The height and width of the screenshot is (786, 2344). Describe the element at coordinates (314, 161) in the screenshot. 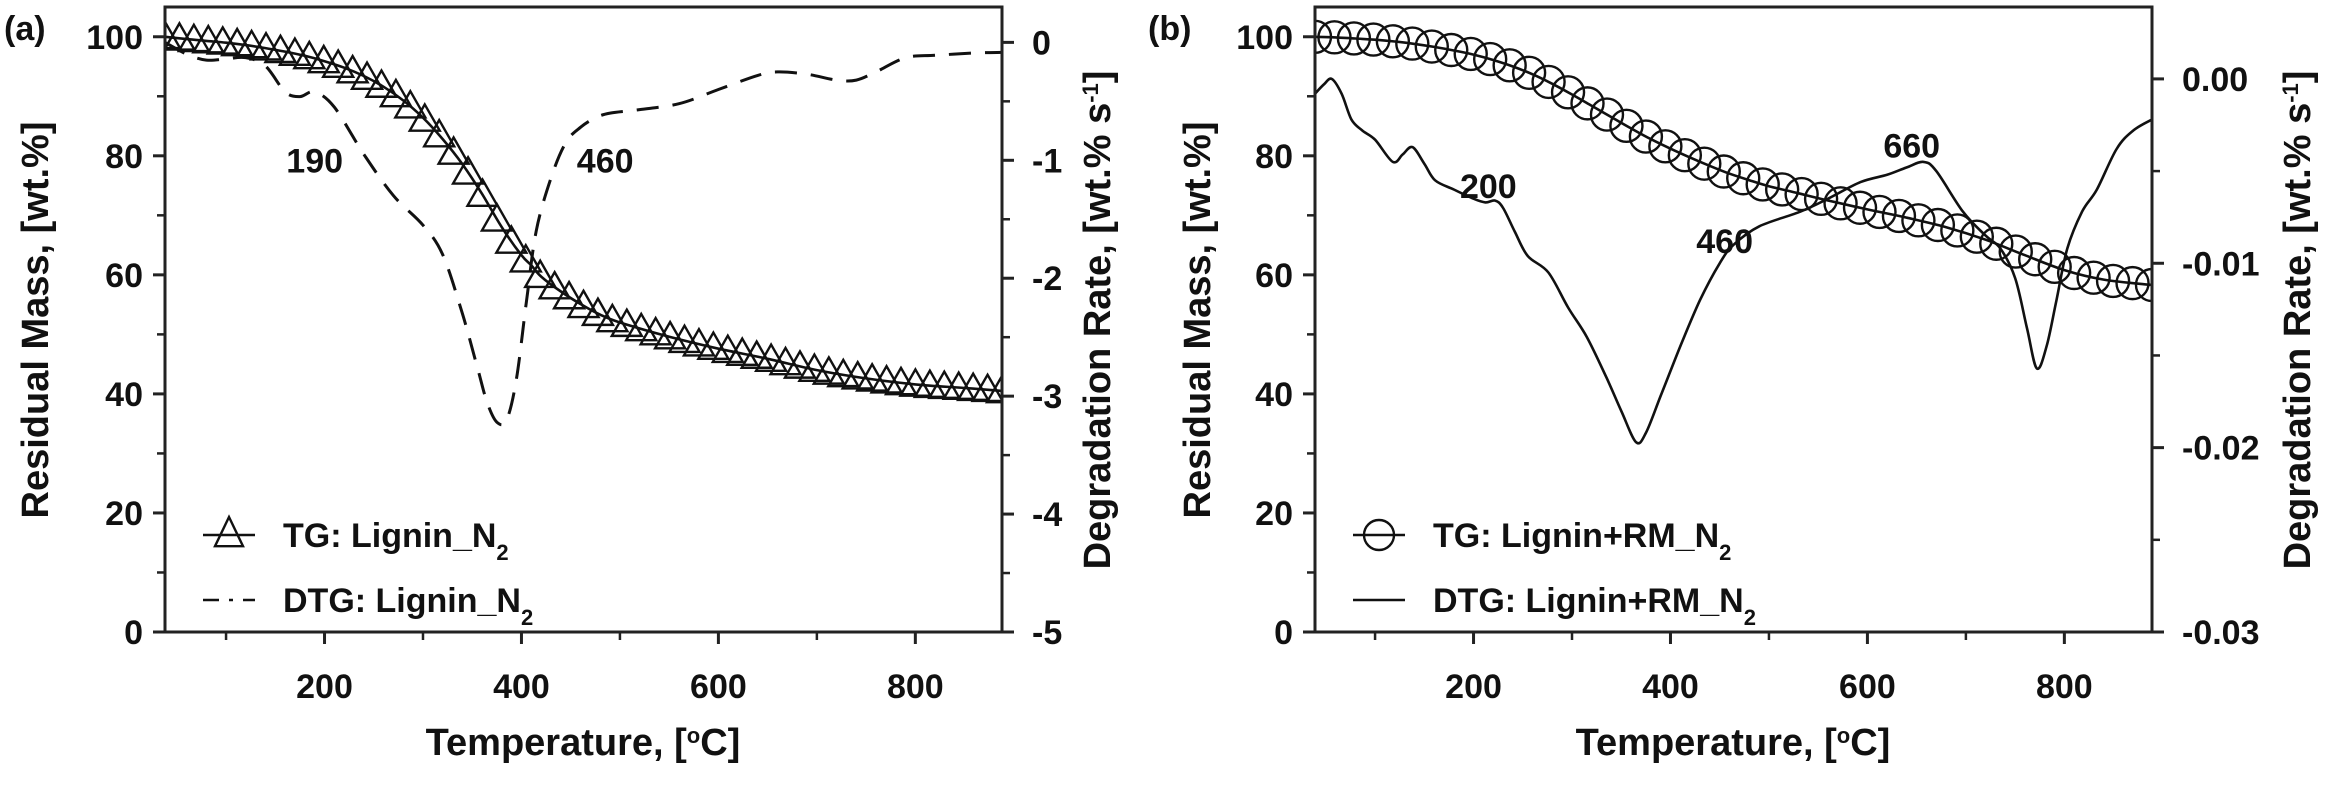

I see `peak-annotation: 190` at that location.